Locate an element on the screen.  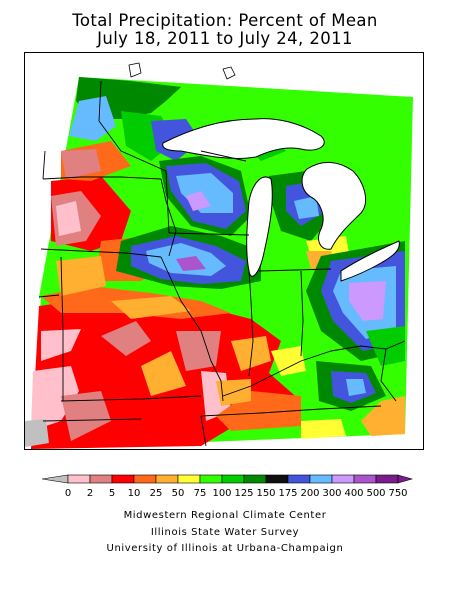
region-pink-iowa is located at coordinates (68, 218).